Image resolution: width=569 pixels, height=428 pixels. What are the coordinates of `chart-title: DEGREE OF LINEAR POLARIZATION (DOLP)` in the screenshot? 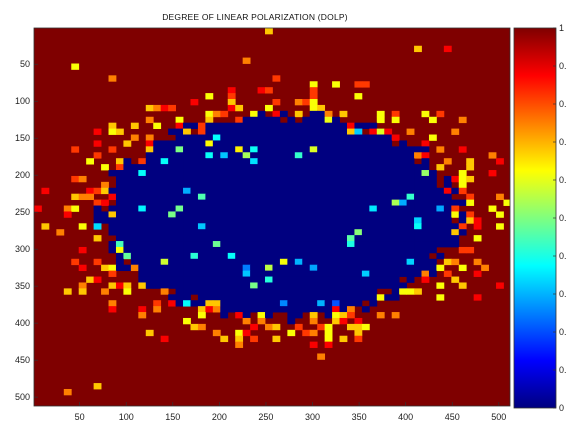 It's located at (255, 17).